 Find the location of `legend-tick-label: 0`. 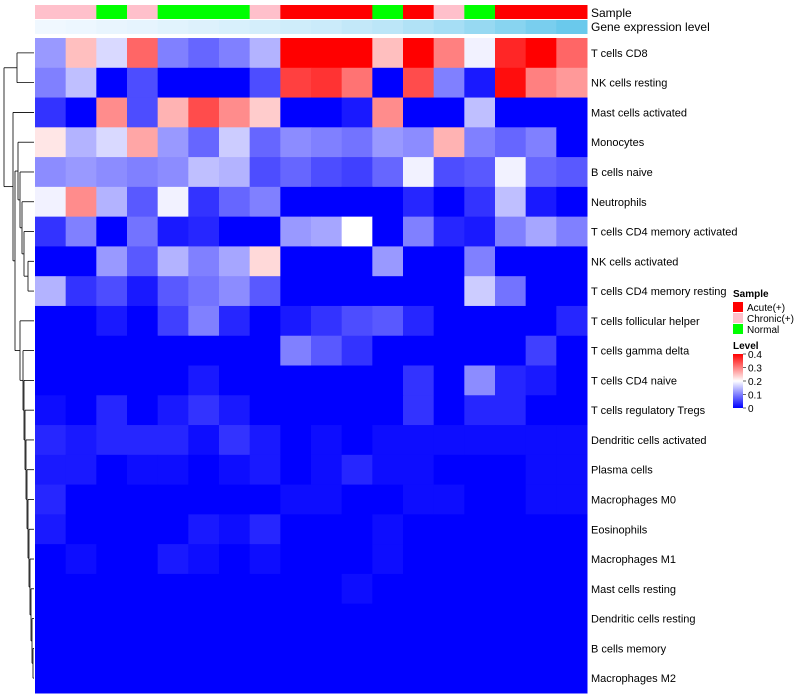

legend-tick-label: 0 is located at coordinates (751, 409).